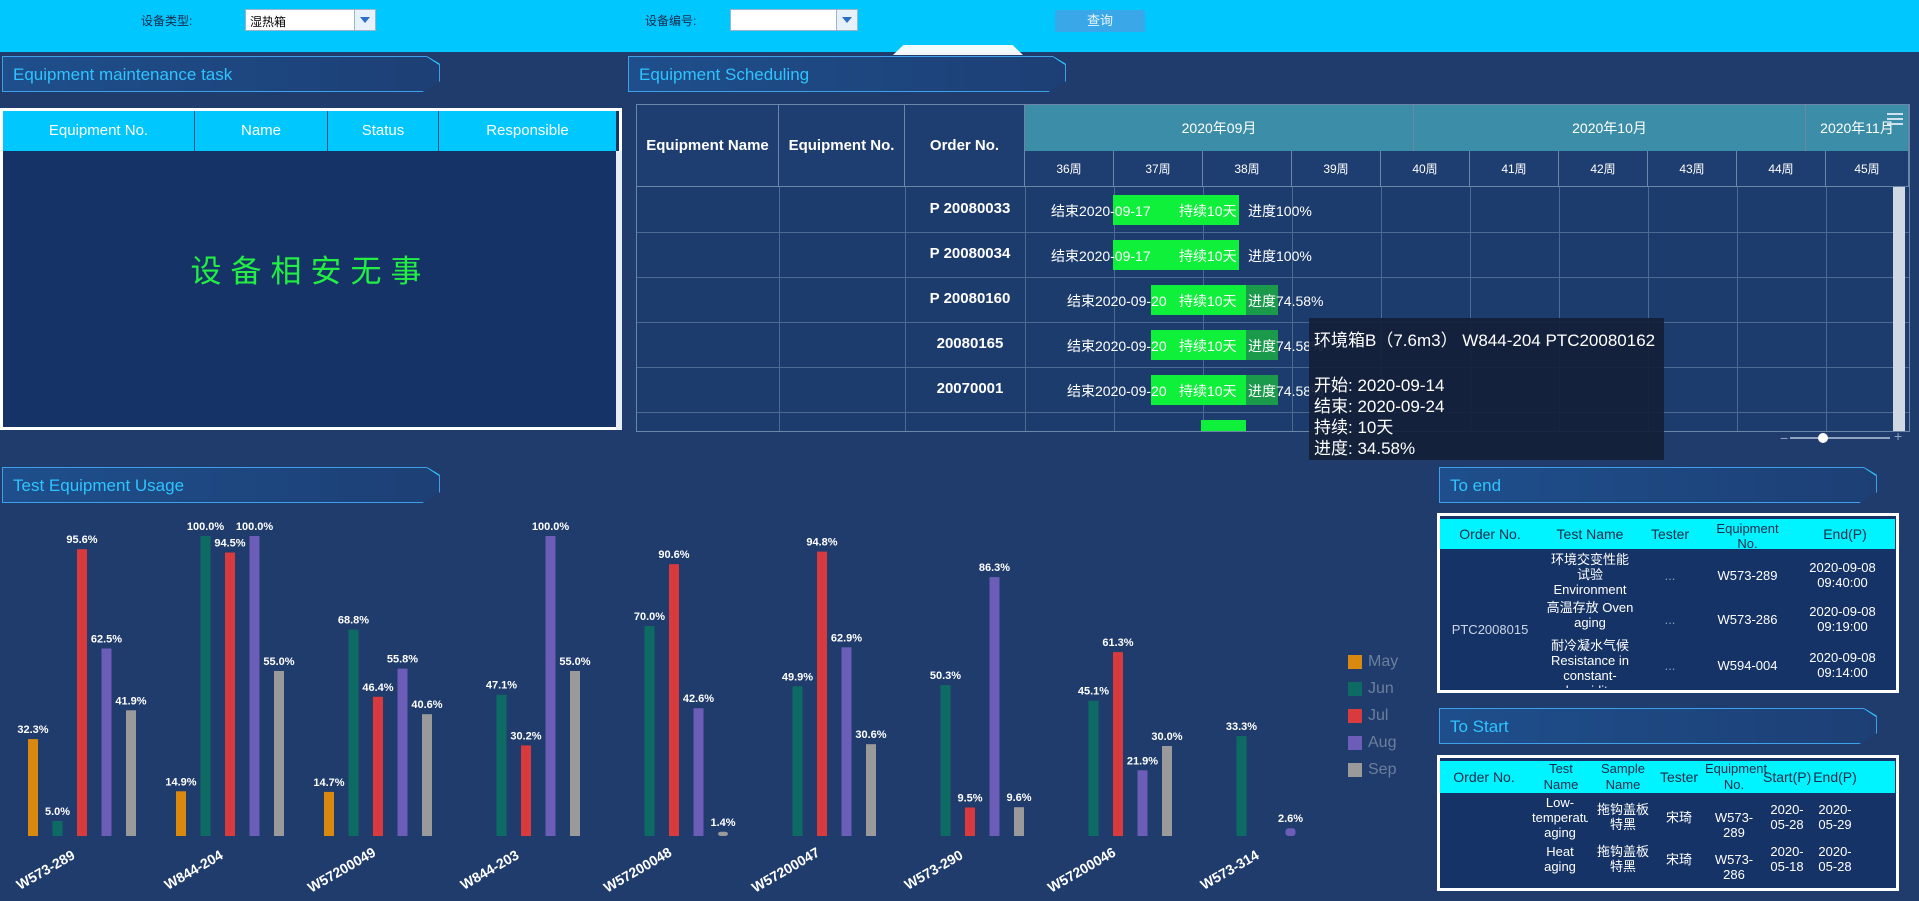  Describe the element at coordinates (1784, 438) in the screenshot. I see `zoom-out-icon: −` at that location.